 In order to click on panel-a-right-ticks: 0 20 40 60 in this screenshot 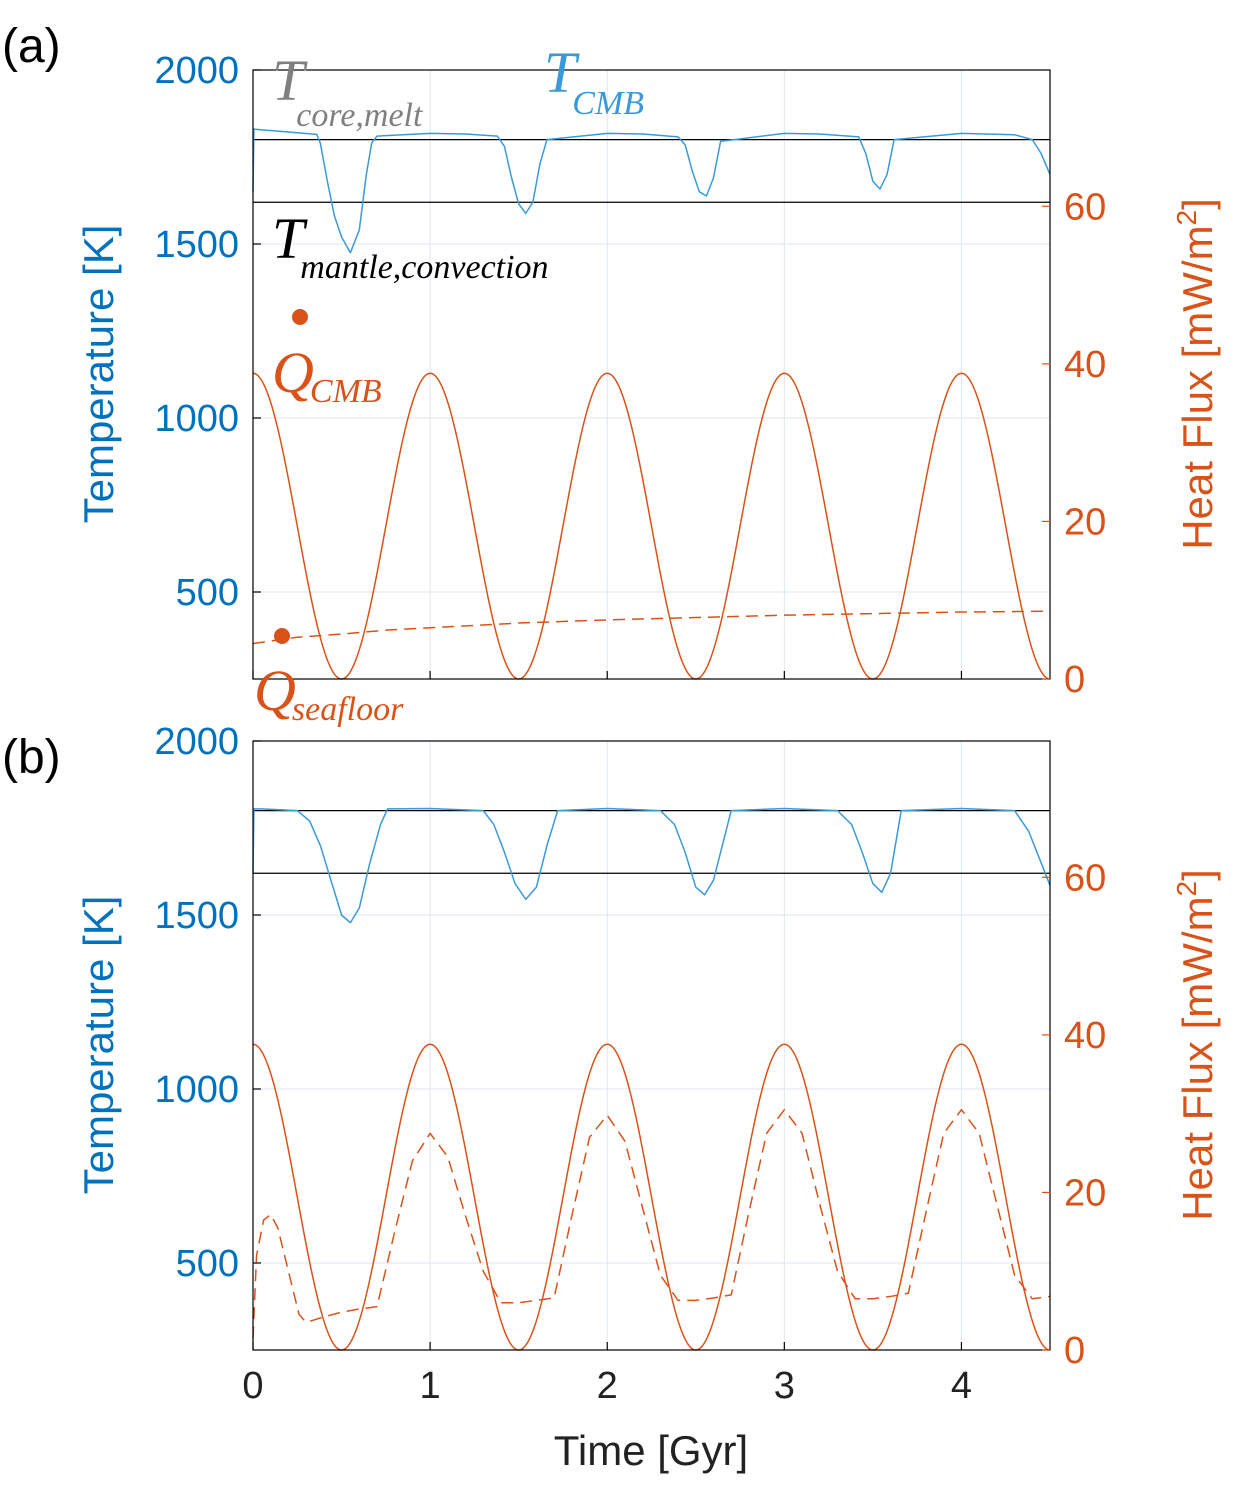, I will do `click(1074, 443)`.